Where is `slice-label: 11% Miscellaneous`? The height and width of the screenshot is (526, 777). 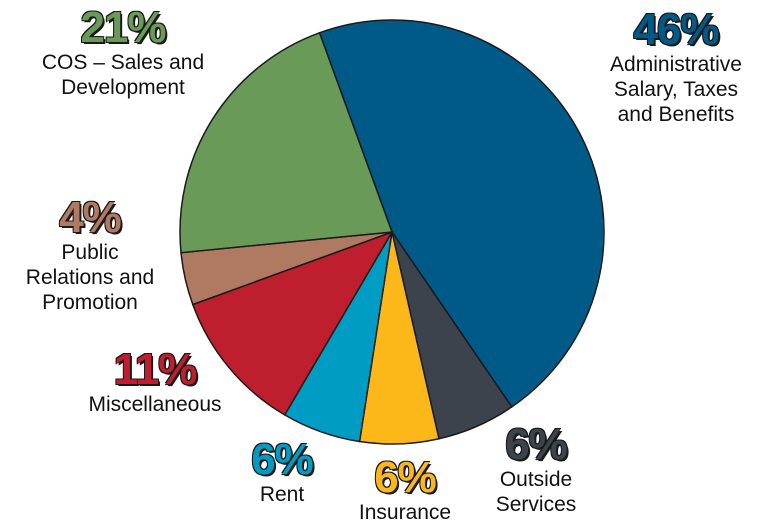 slice-label: 11% Miscellaneous is located at coordinates (154, 382).